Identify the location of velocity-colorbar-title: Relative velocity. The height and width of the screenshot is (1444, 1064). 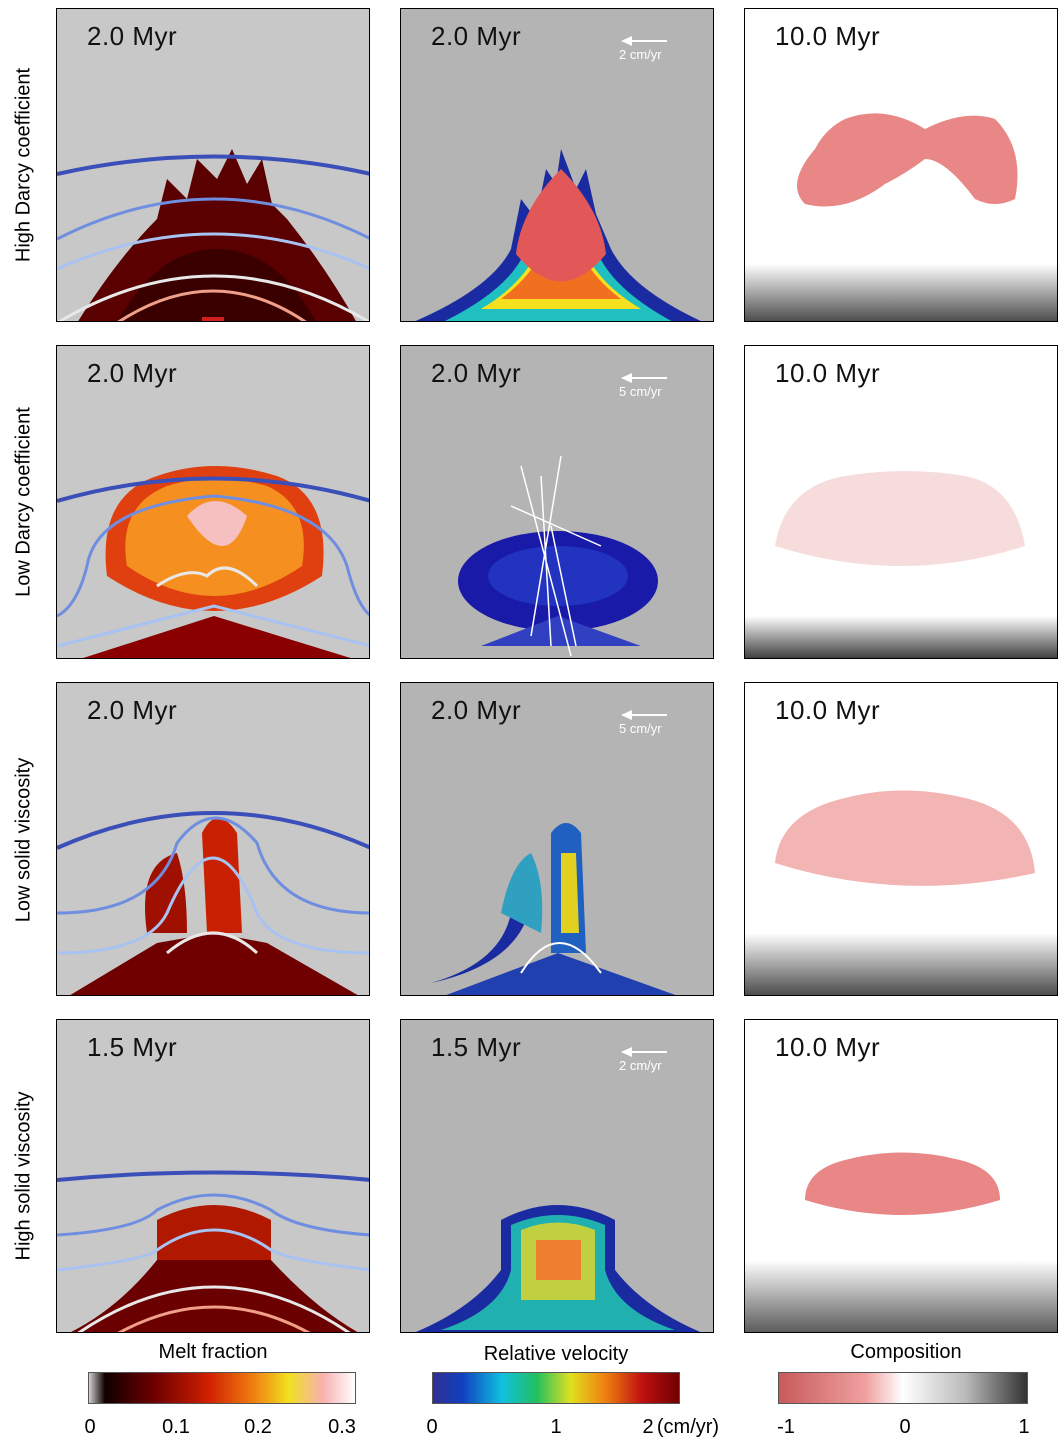
(556, 1354).